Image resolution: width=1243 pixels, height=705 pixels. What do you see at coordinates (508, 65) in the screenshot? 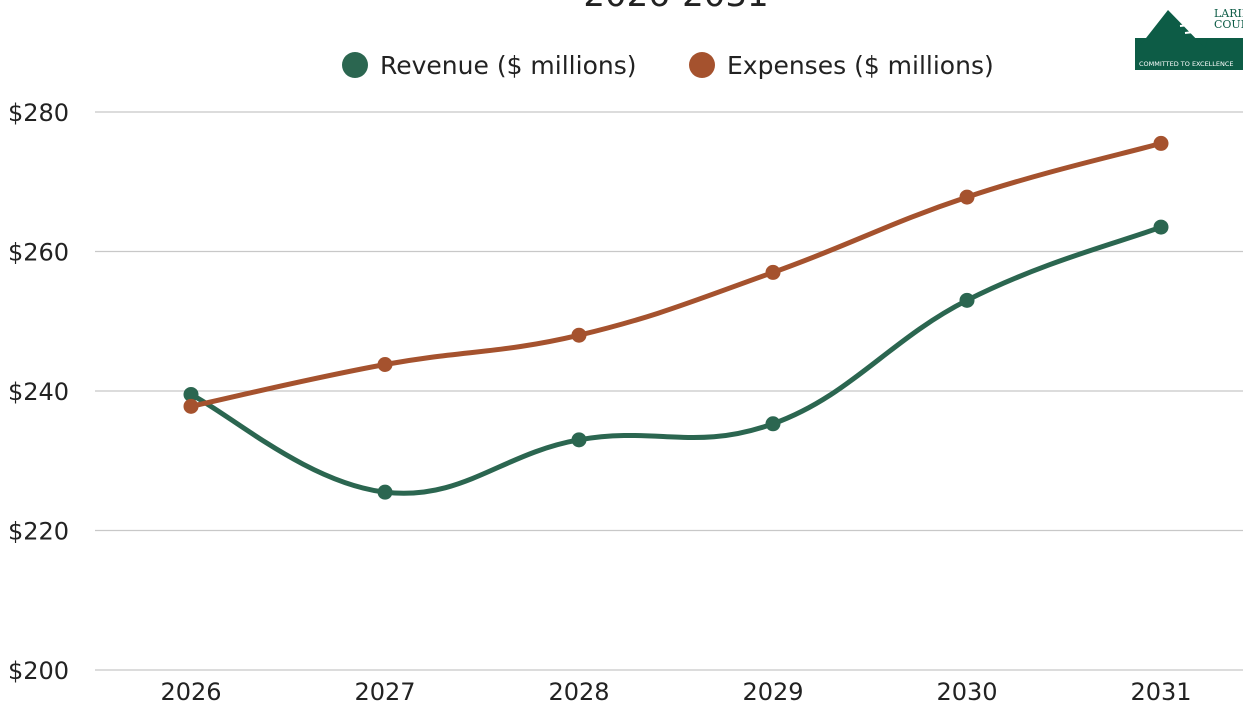
I see `legend-label: Revenue ($ millions)` at bounding box center [508, 65].